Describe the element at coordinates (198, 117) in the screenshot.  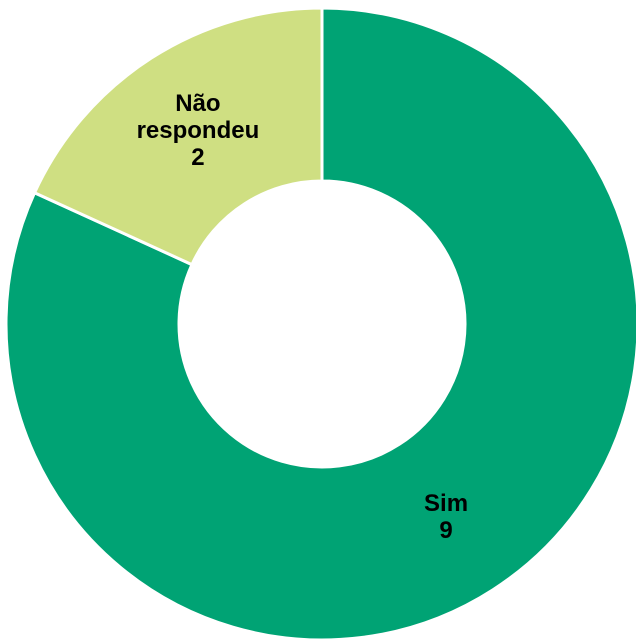
I see `segment-label: Não respondeu` at that location.